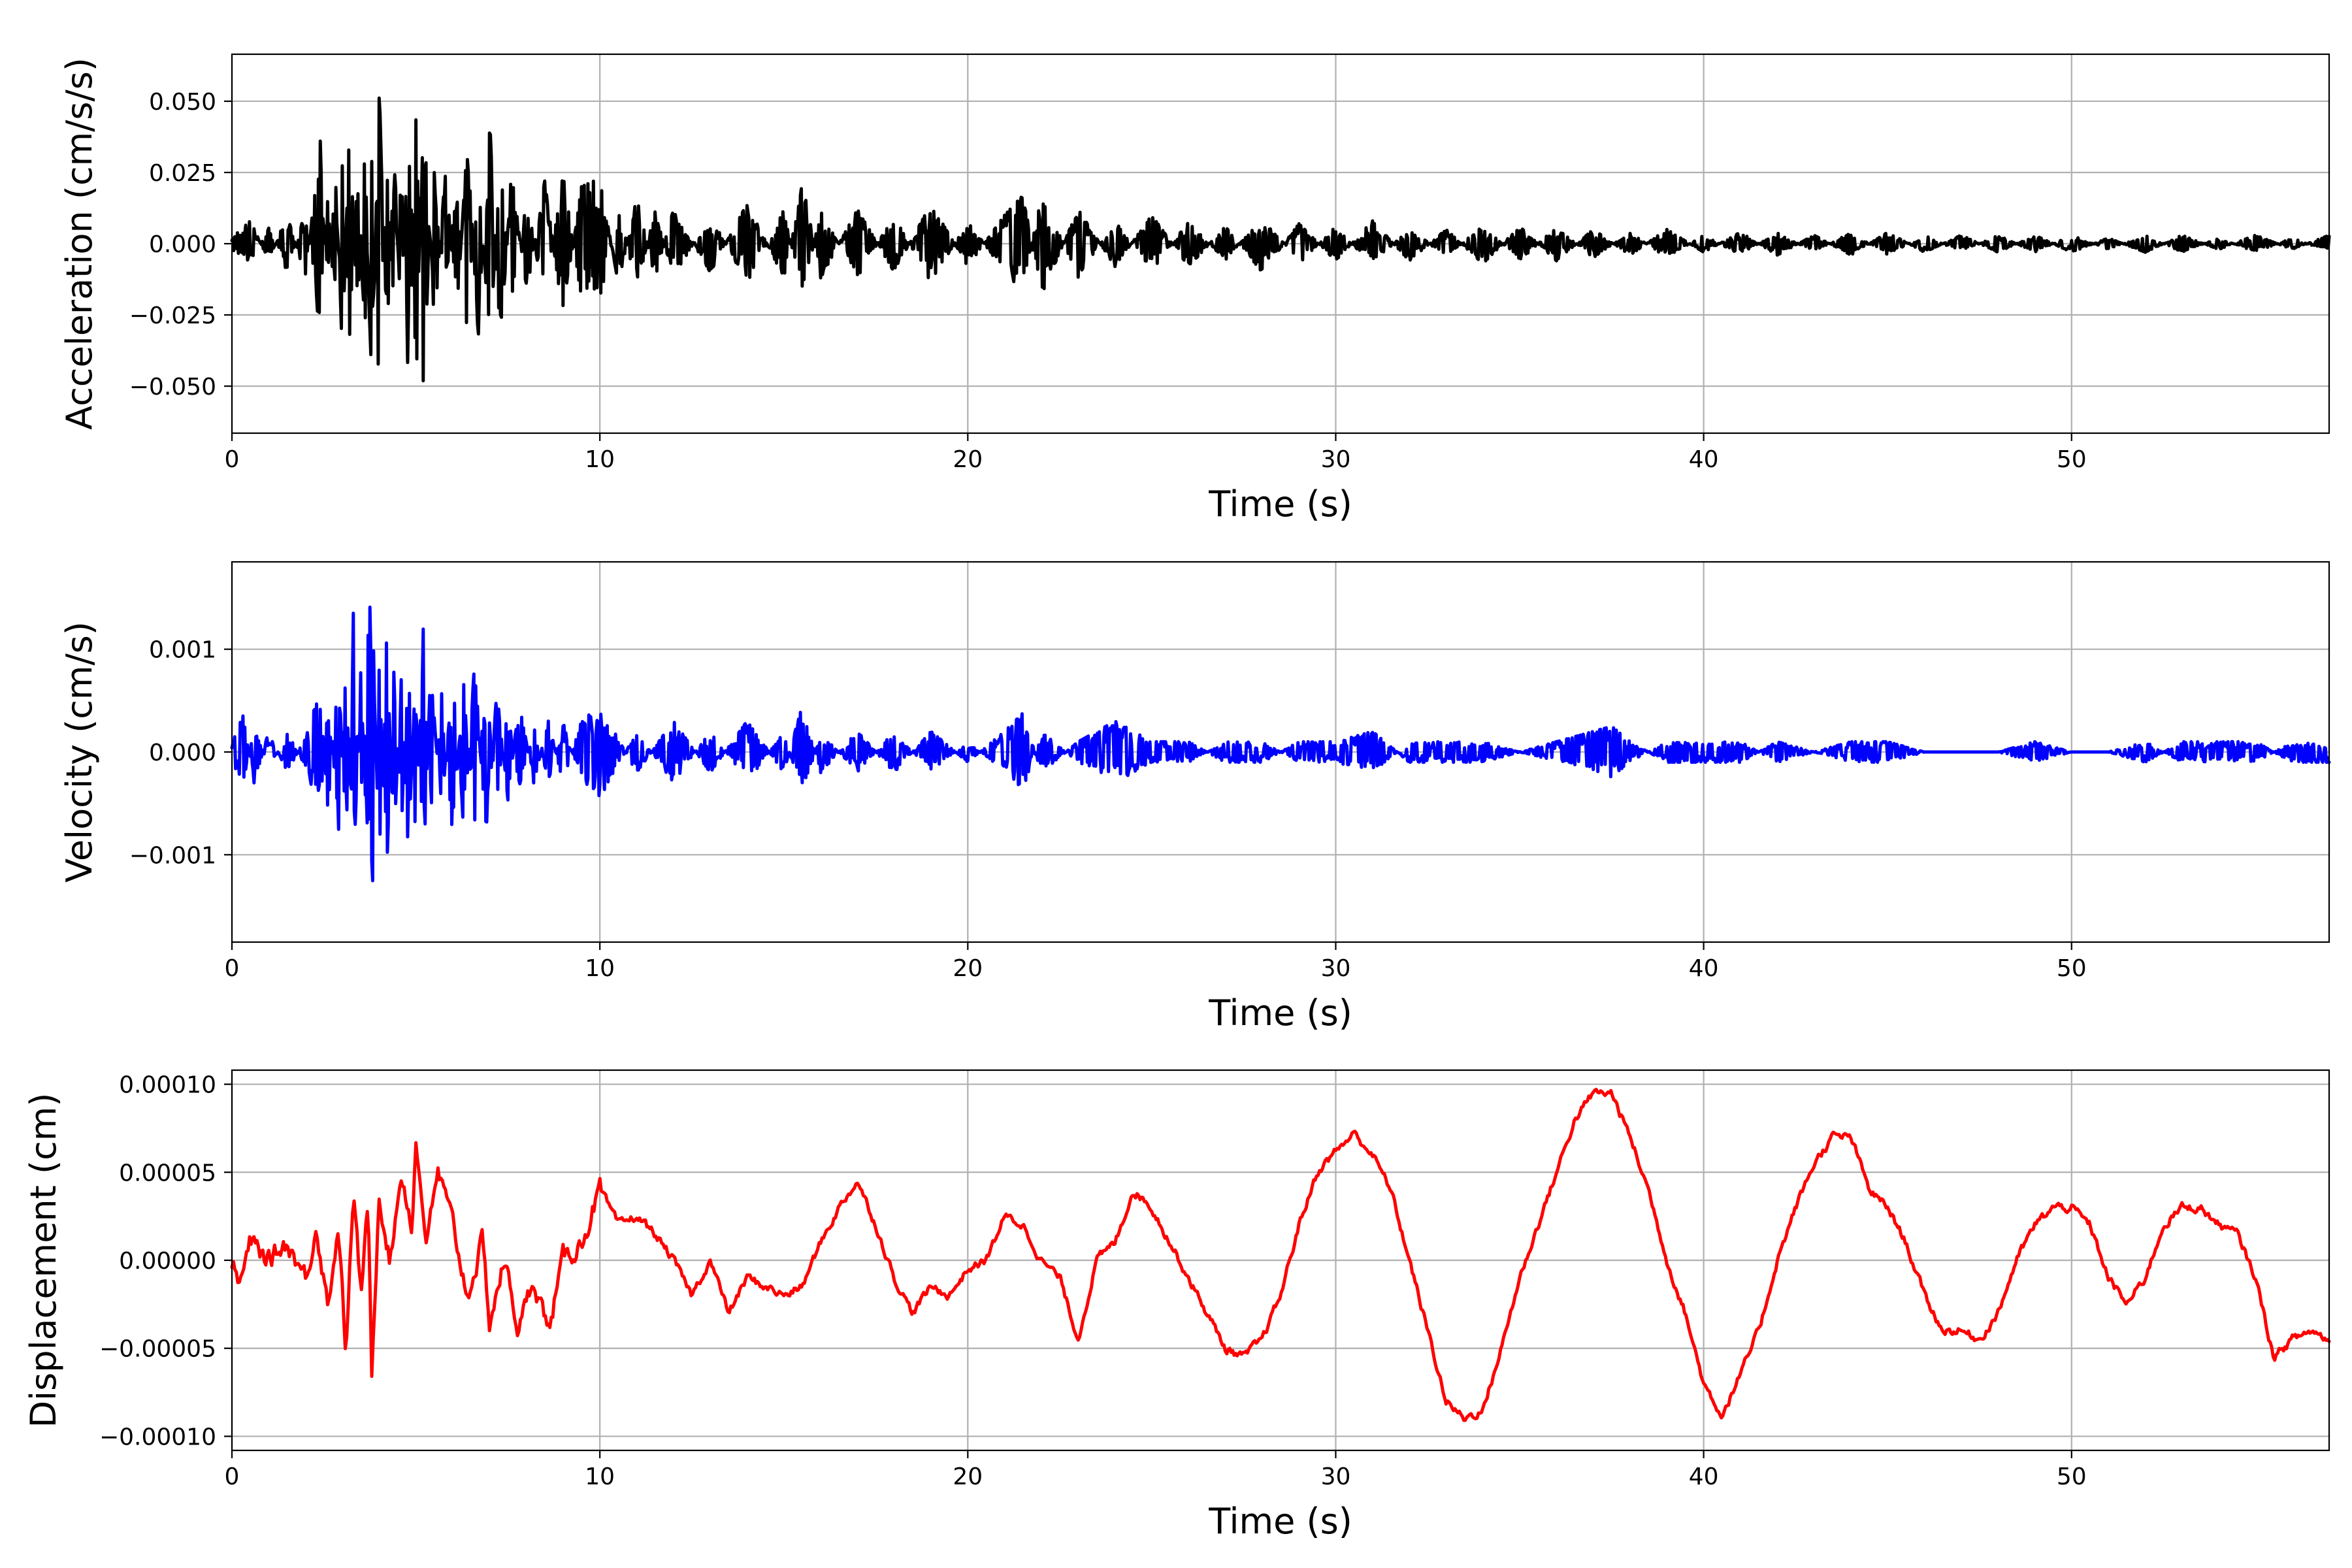 The width and height of the screenshot is (2352, 1568). I want to click on acceleration-x-tick-label: 10, so click(600, 459).